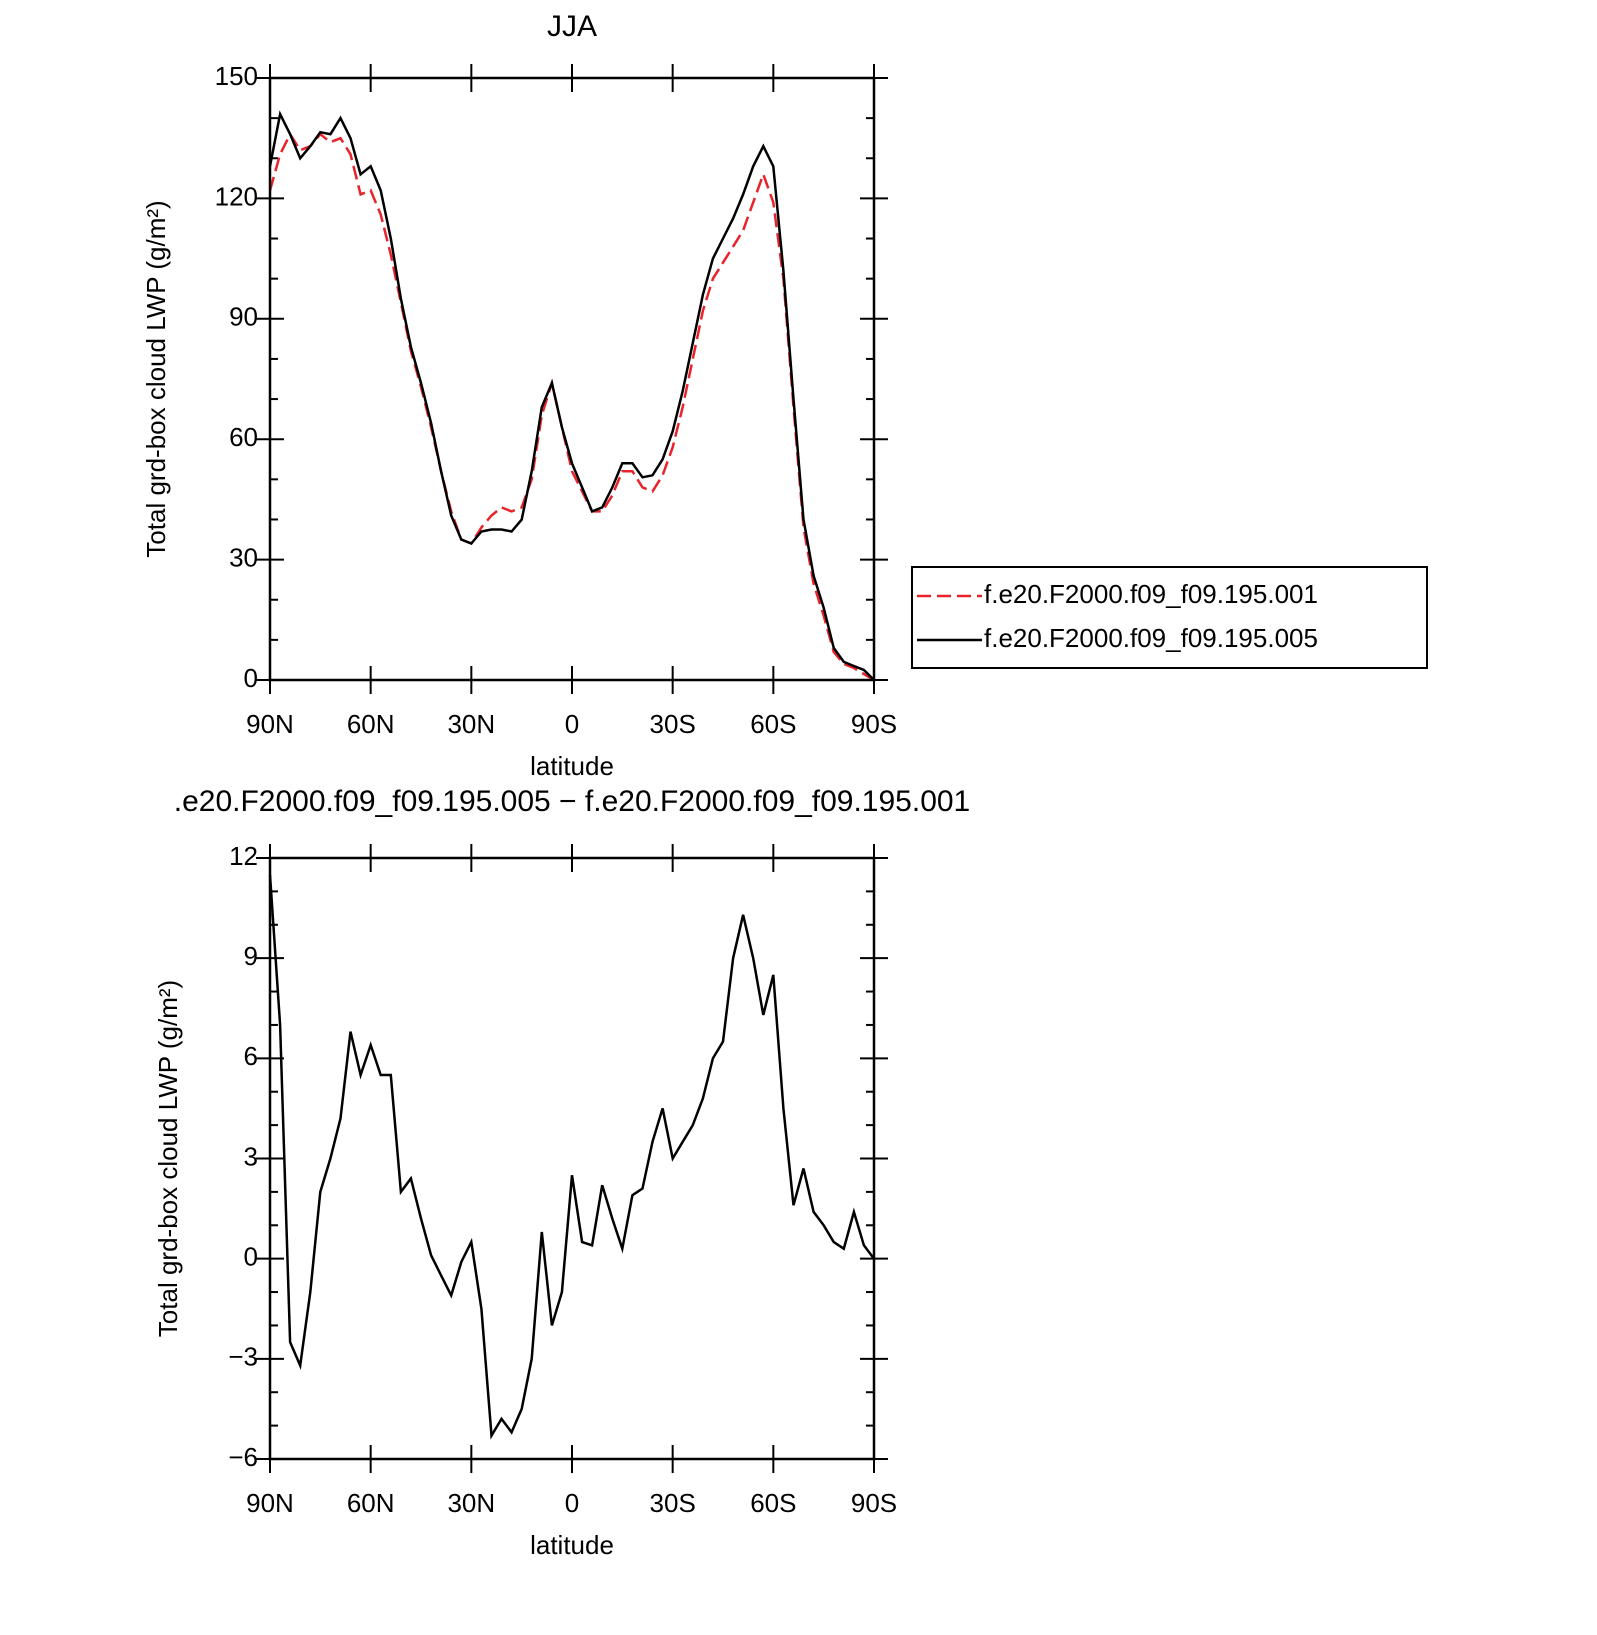 This screenshot has height=1635, width=1597. Describe the element at coordinates (236, 196) in the screenshot. I see `y-tick-label: 120` at that location.